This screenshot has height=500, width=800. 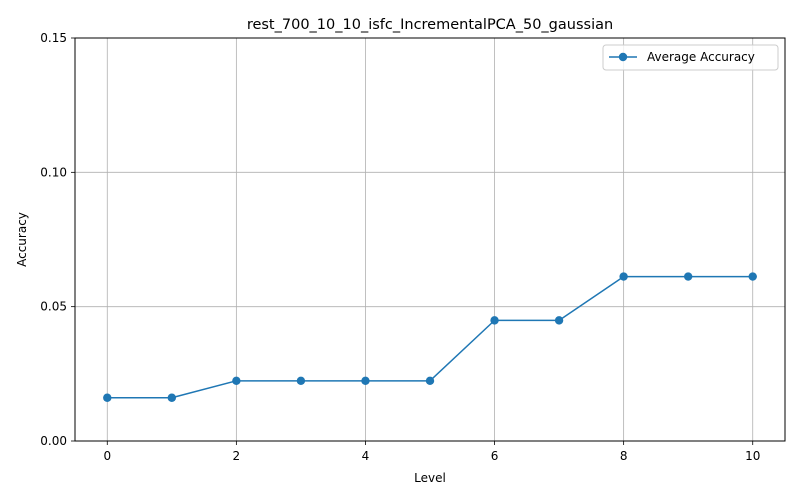 I want to click on legend-marker-swatch, so click(x=623, y=57).